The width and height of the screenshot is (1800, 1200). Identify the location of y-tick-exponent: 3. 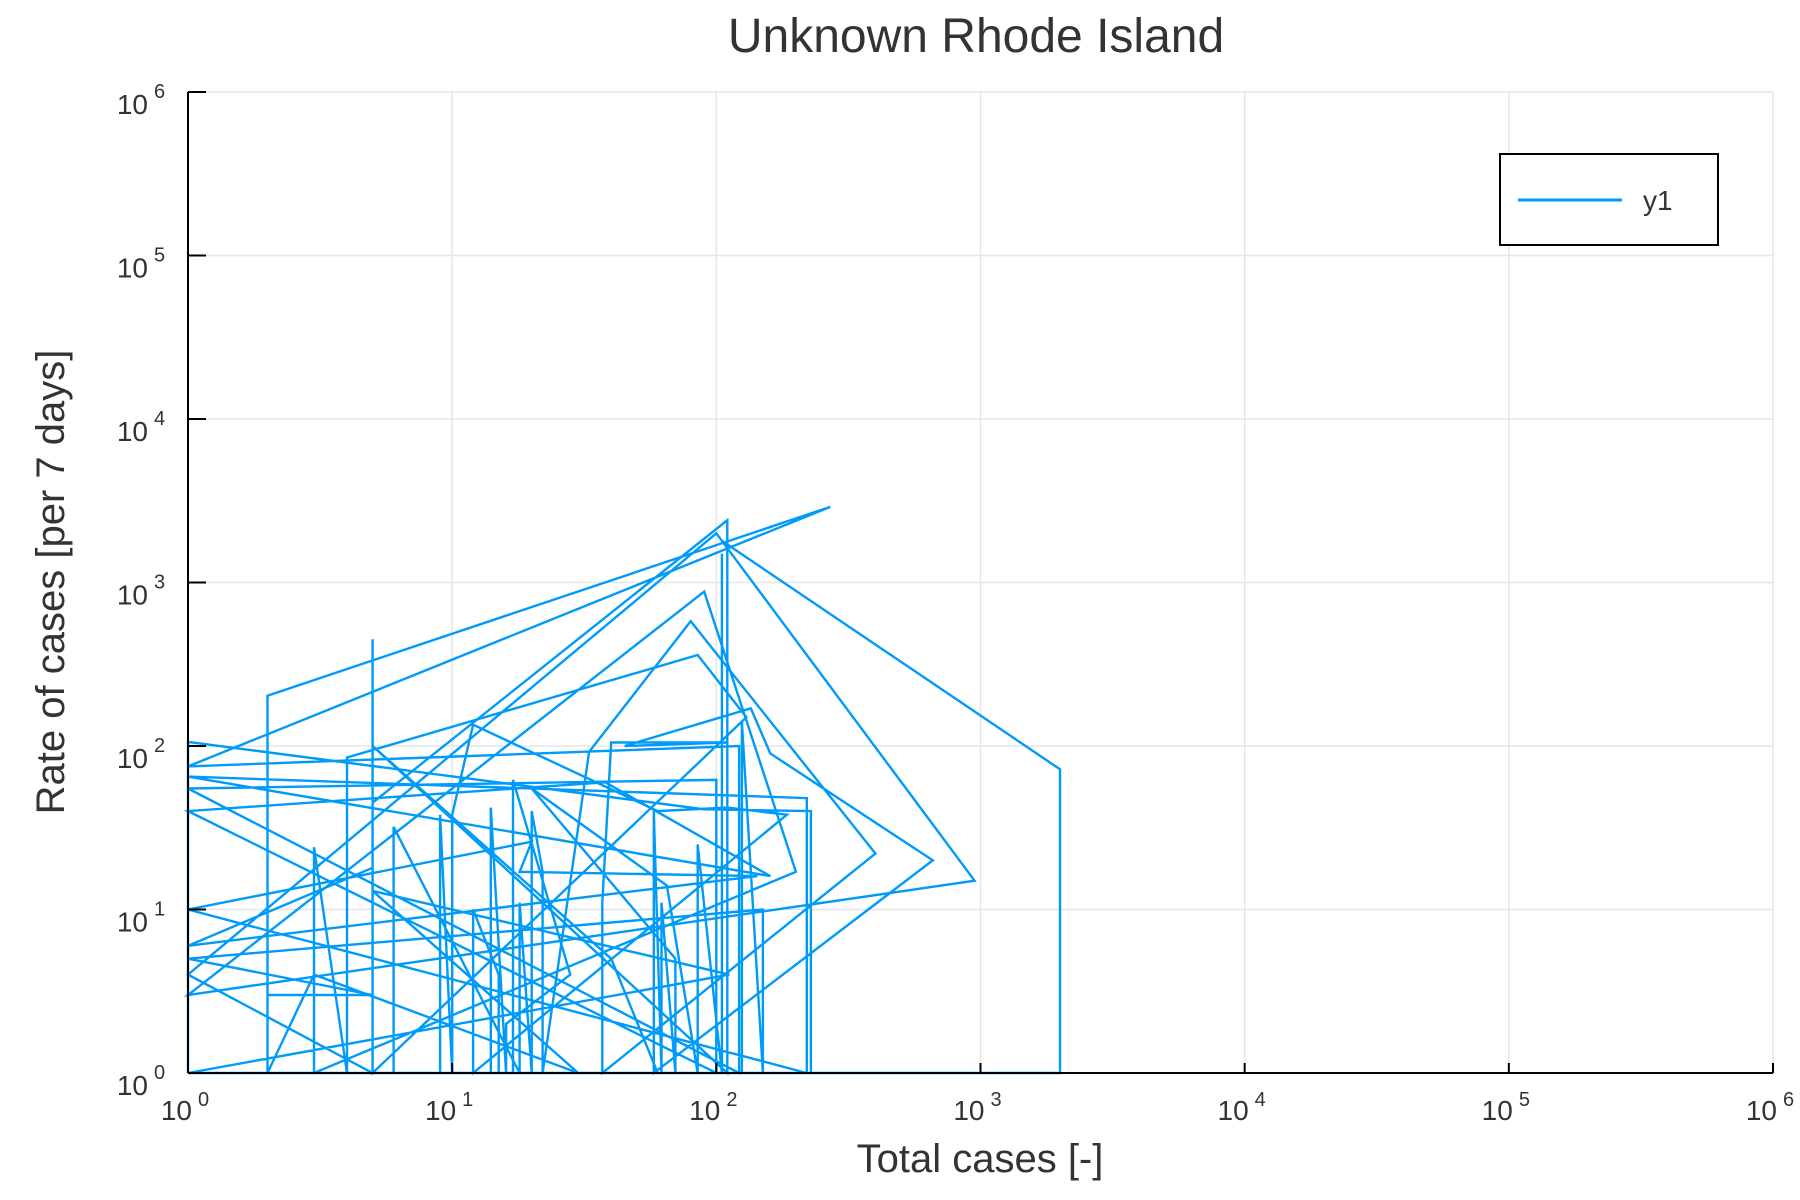
(159, 583).